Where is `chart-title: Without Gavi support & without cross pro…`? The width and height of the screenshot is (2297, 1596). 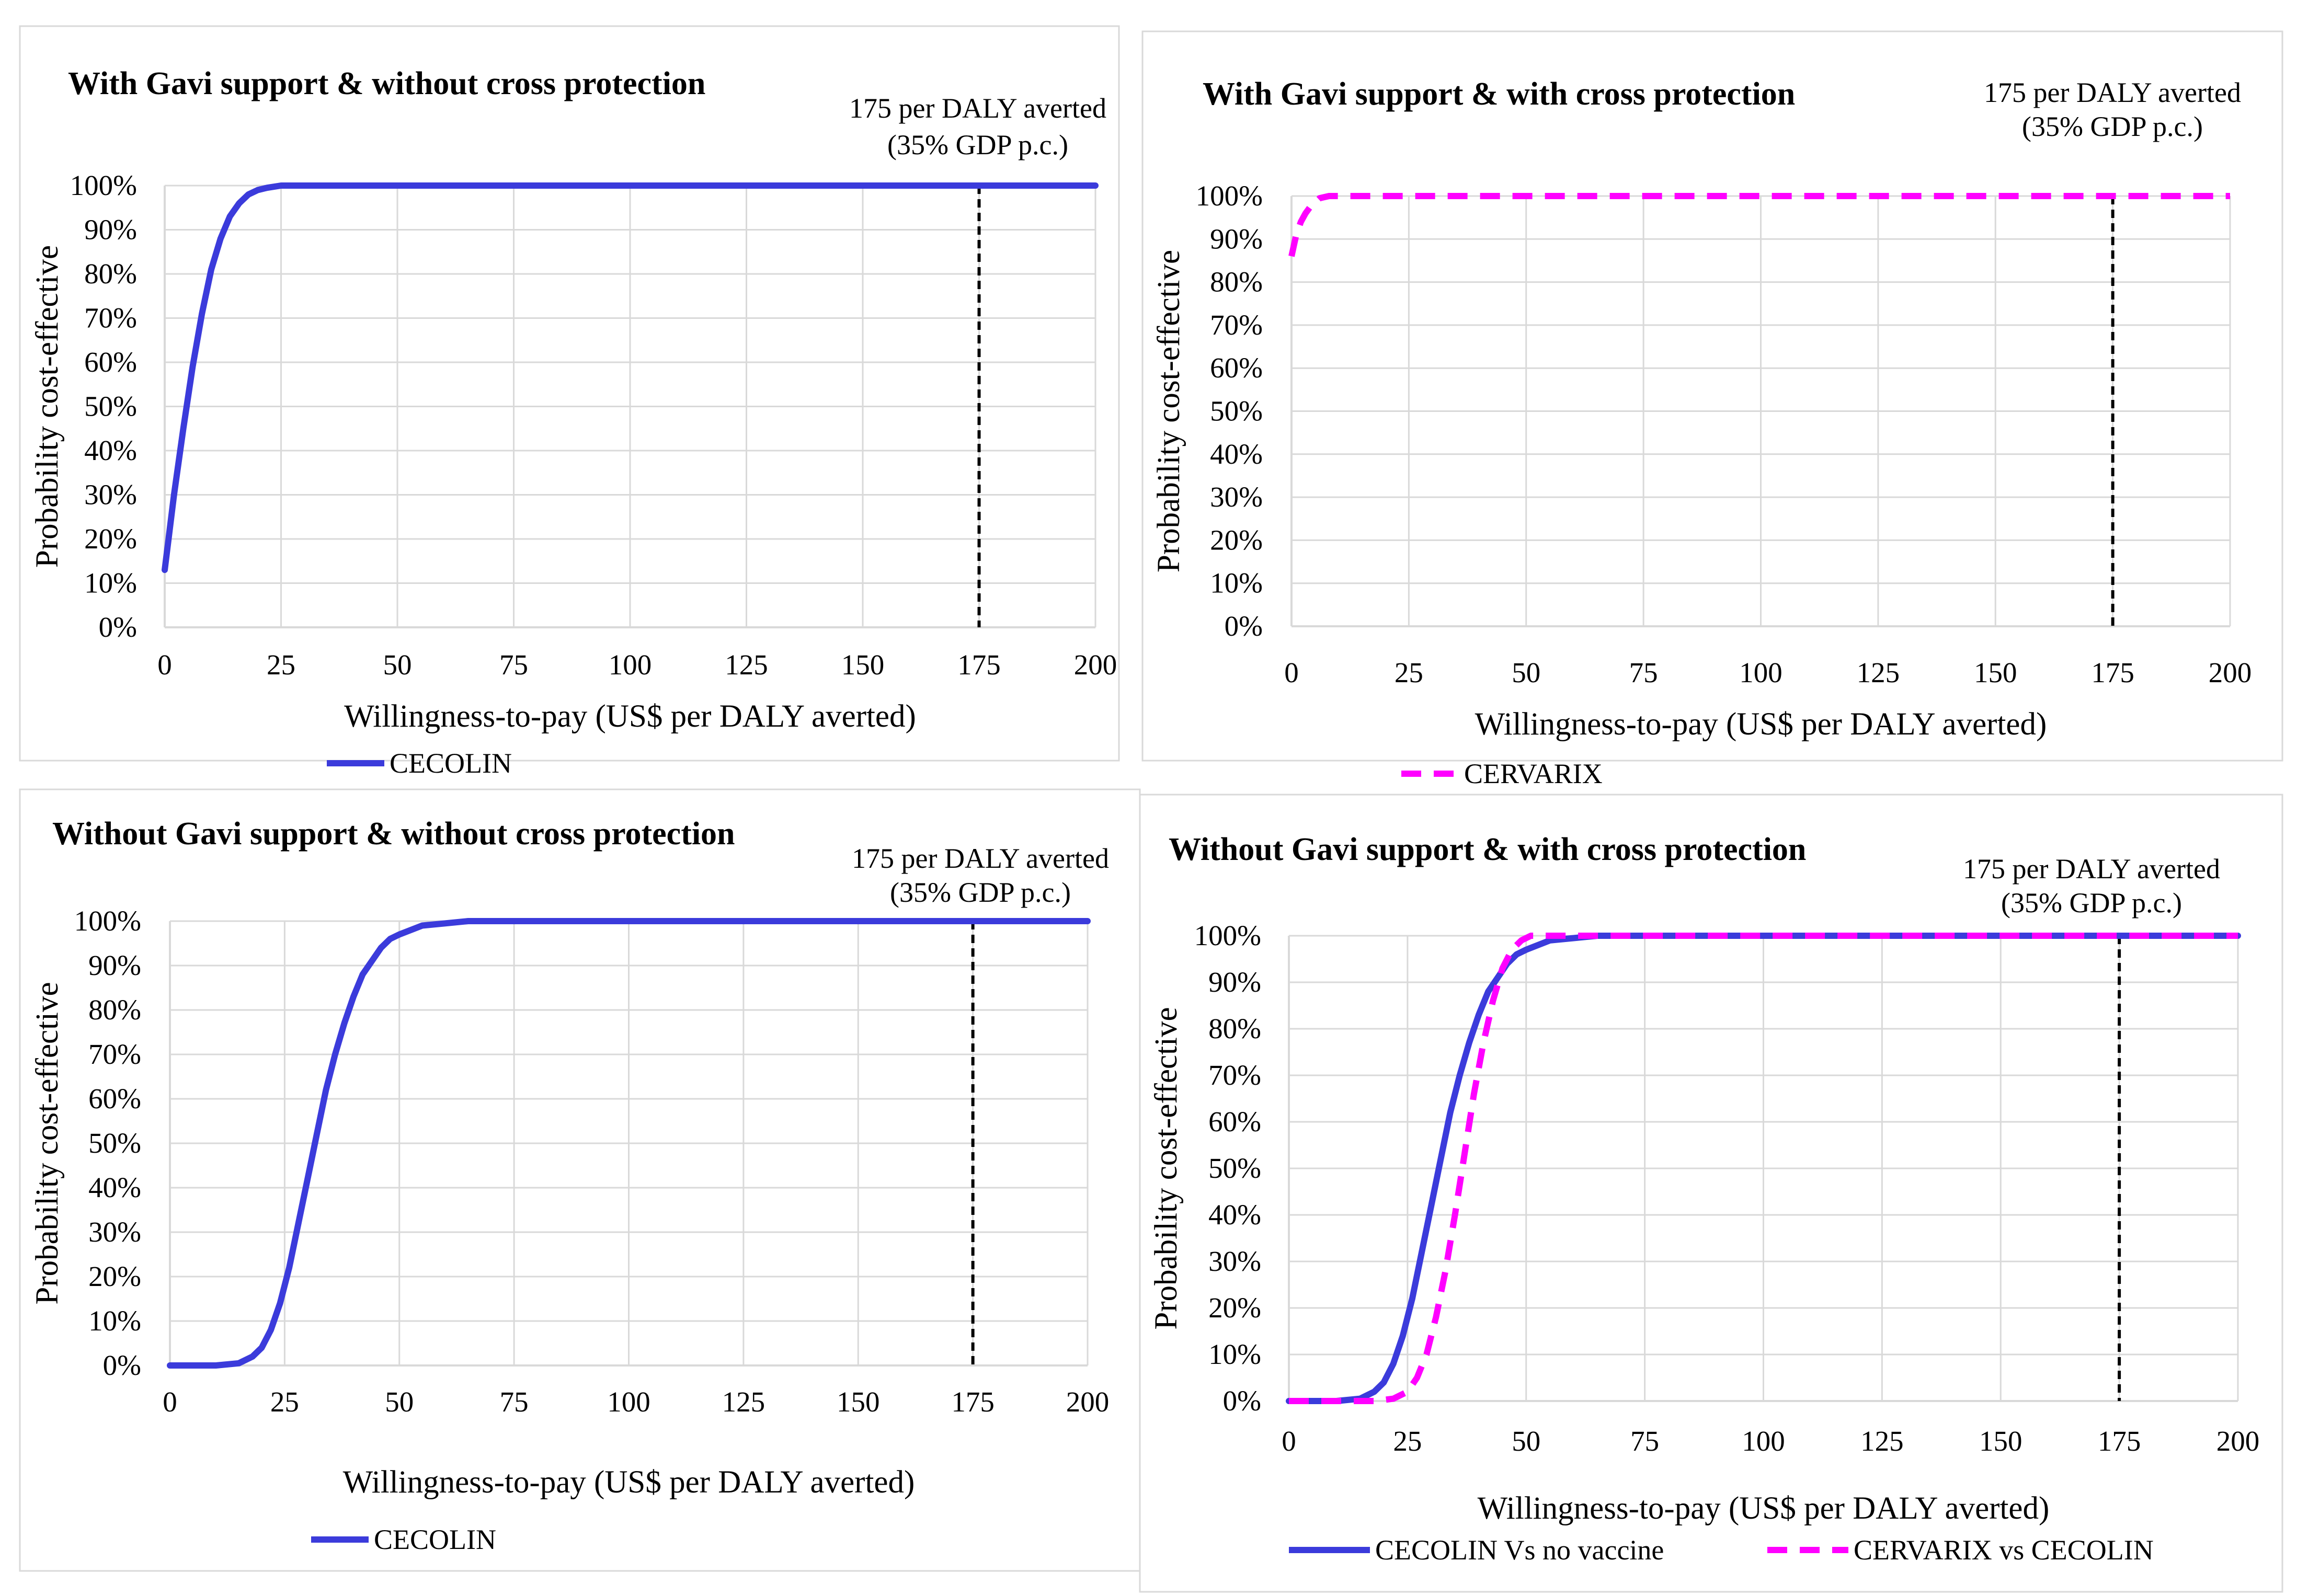 chart-title: Without Gavi support & without cross pro… is located at coordinates (393, 834).